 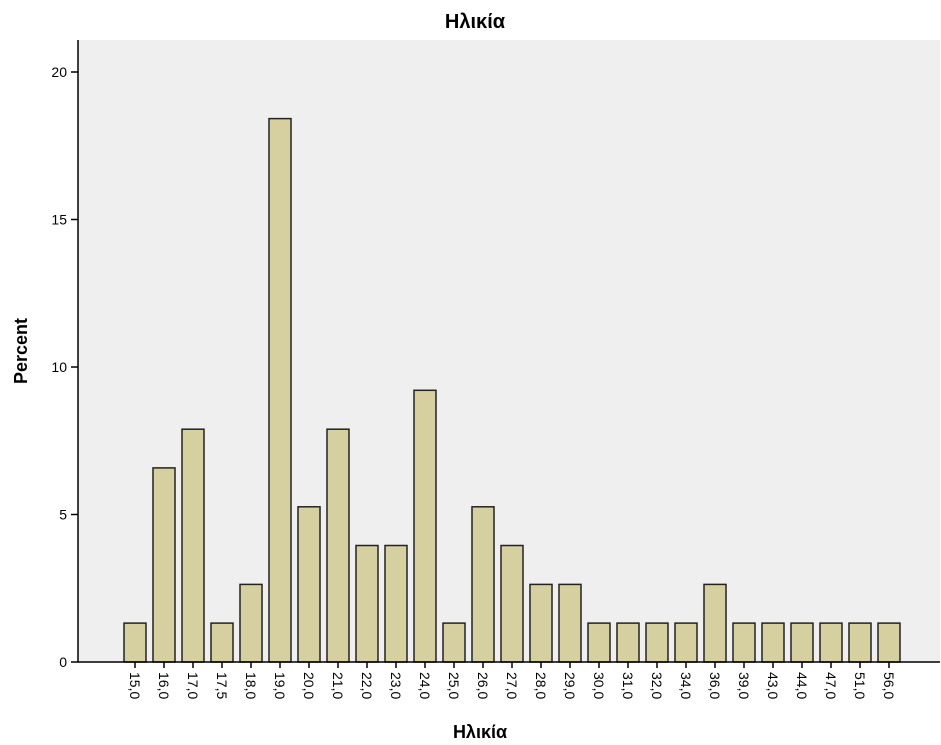 I want to click on bar-15,0, so click(x=135, y=642).